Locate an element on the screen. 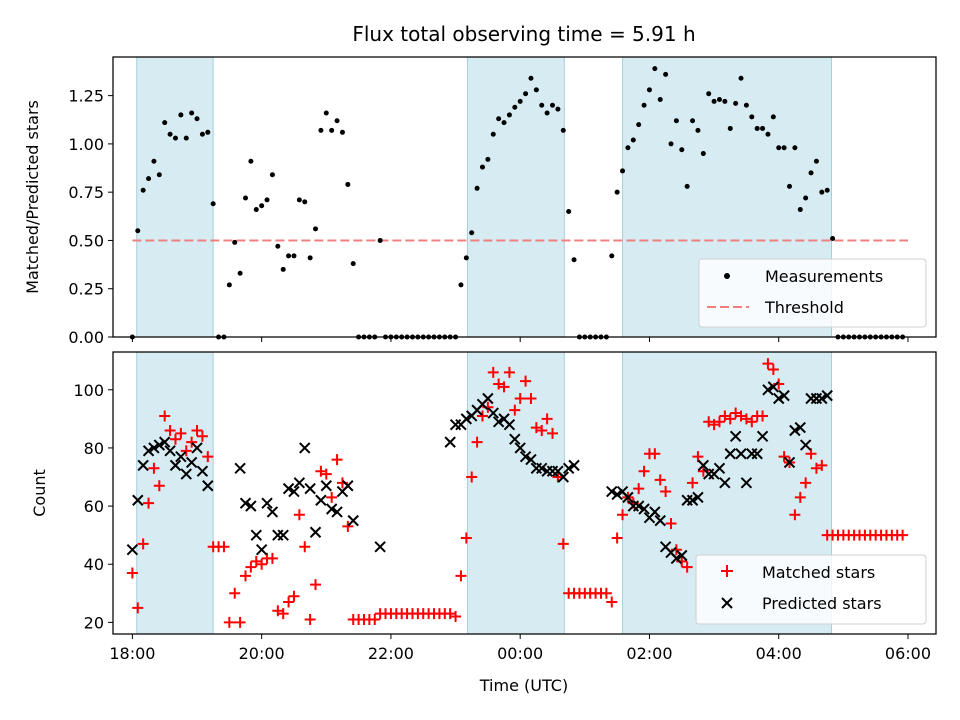 The image size is (960, 720). legend-measurements-marker is located at coordinates (727, 276).